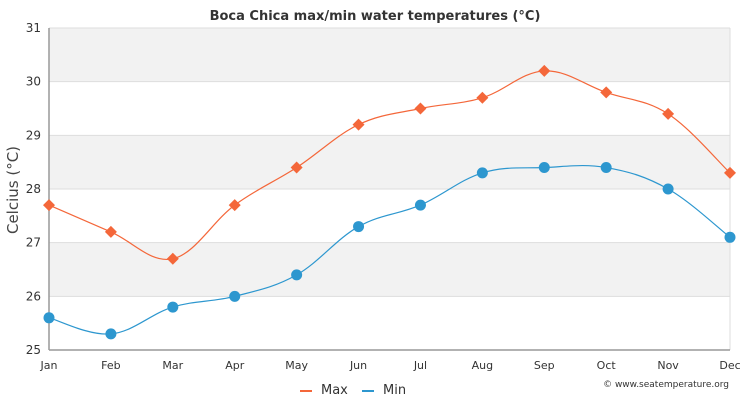 This screenshot has height=400, width=750. I want to click on x-tick-label: Sep, so click(544, 365).